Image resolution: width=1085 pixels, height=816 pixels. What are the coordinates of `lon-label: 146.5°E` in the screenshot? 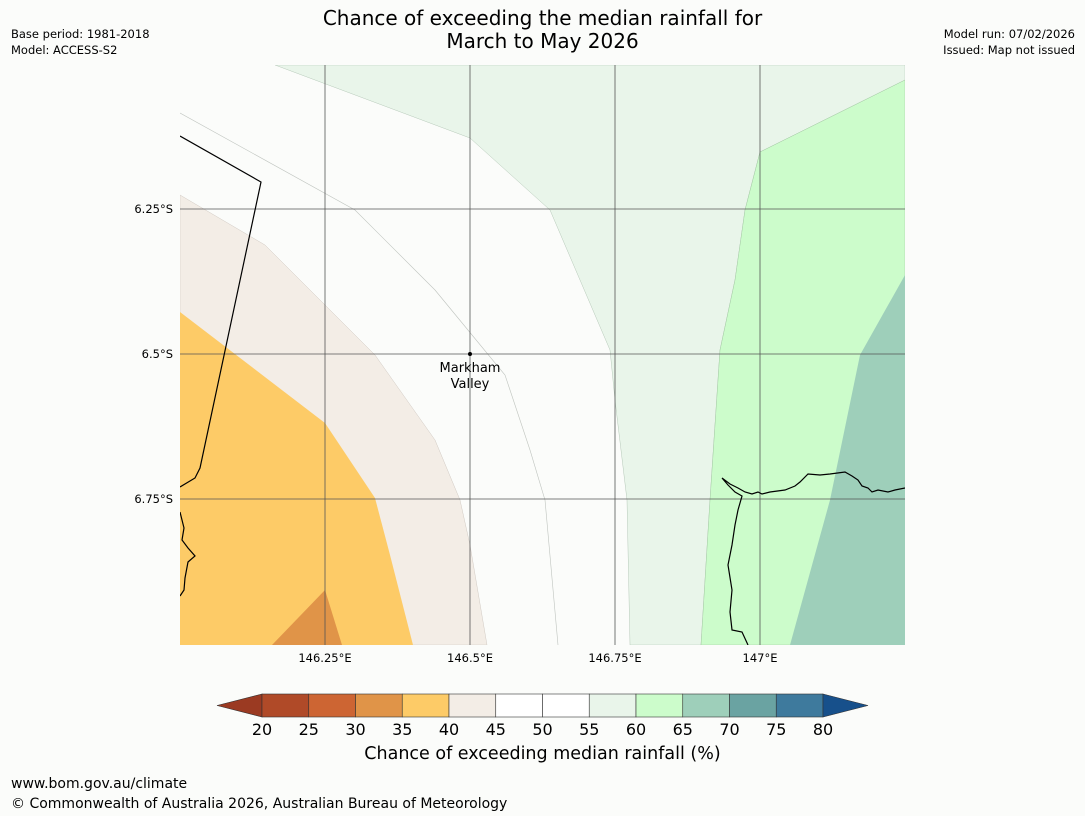 It's located at (470, 658).